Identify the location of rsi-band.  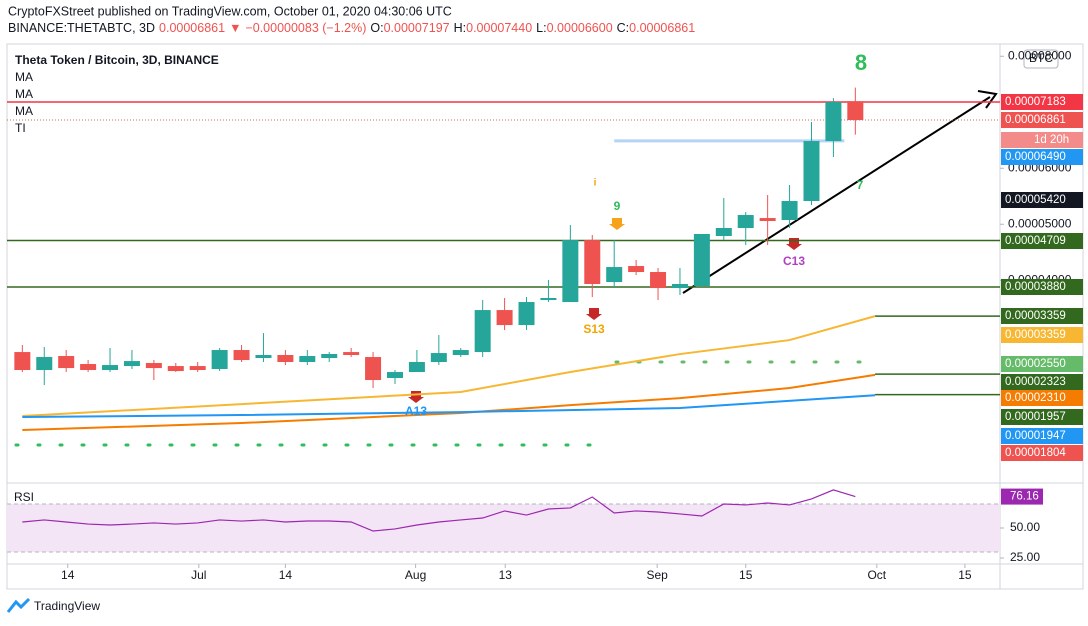
(503, 528).